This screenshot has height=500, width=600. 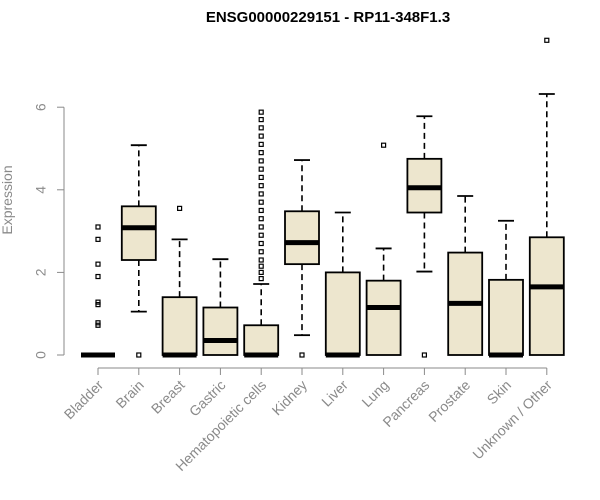 I want to click on box-group-hematopoietic-cells, so click(x=261, y=233).